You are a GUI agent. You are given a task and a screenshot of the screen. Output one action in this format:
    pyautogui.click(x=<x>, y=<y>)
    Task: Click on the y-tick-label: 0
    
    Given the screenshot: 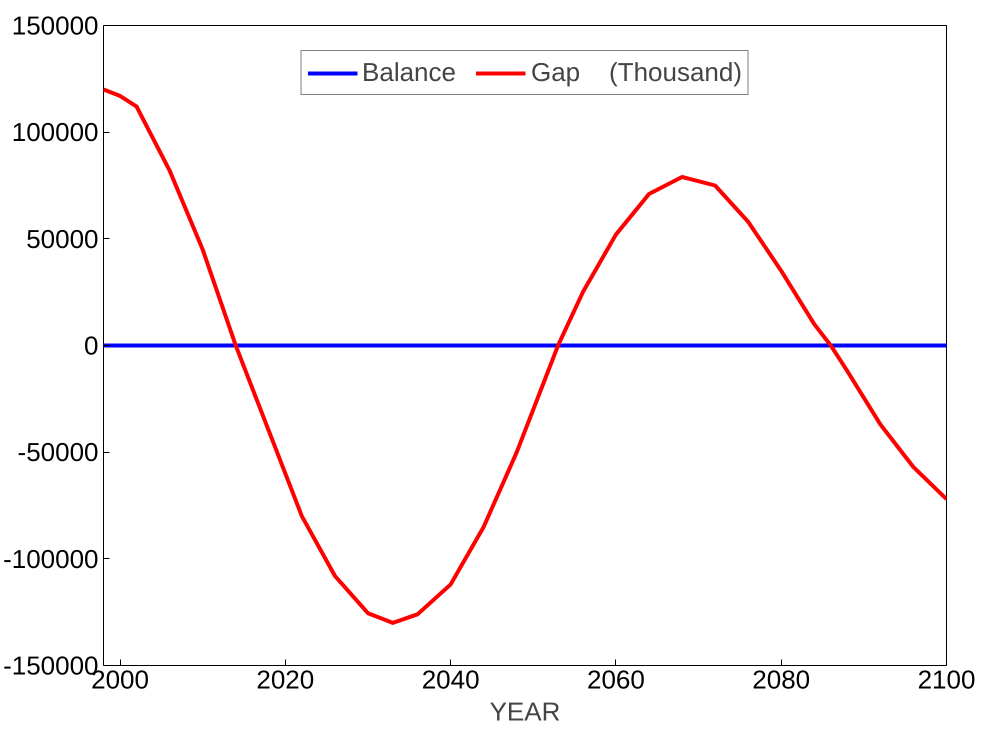 What is the action you would take?
    pyautogui.click(x=91, y=345)
    